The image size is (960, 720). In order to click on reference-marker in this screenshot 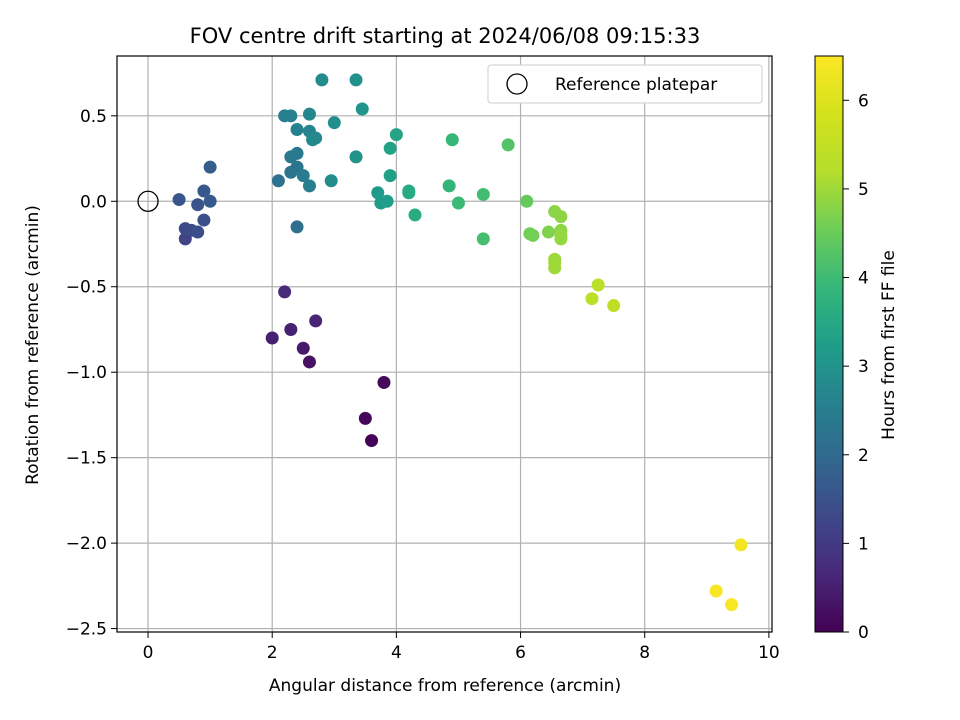, I will do `click(148, 201)`.